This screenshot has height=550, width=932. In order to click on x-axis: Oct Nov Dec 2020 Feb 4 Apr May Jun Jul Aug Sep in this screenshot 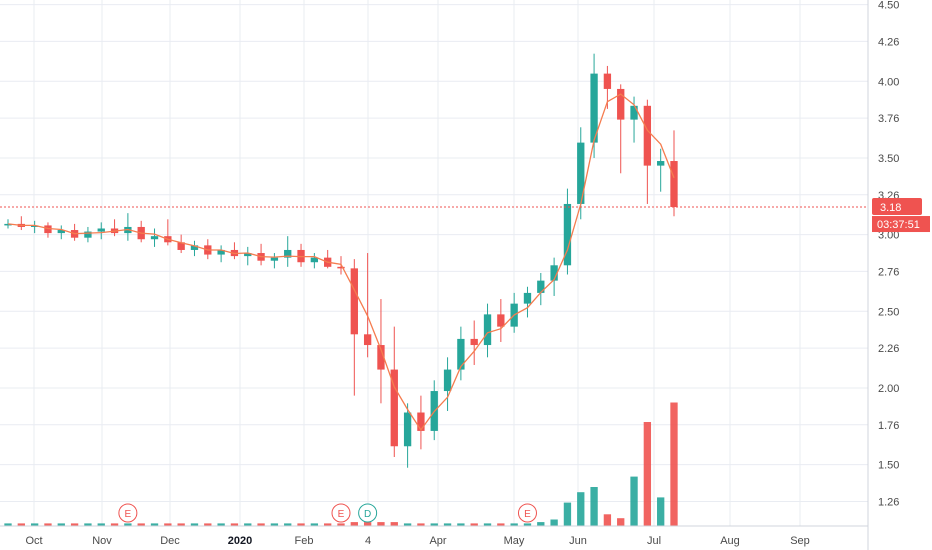, I will do `click(434, 536)`.